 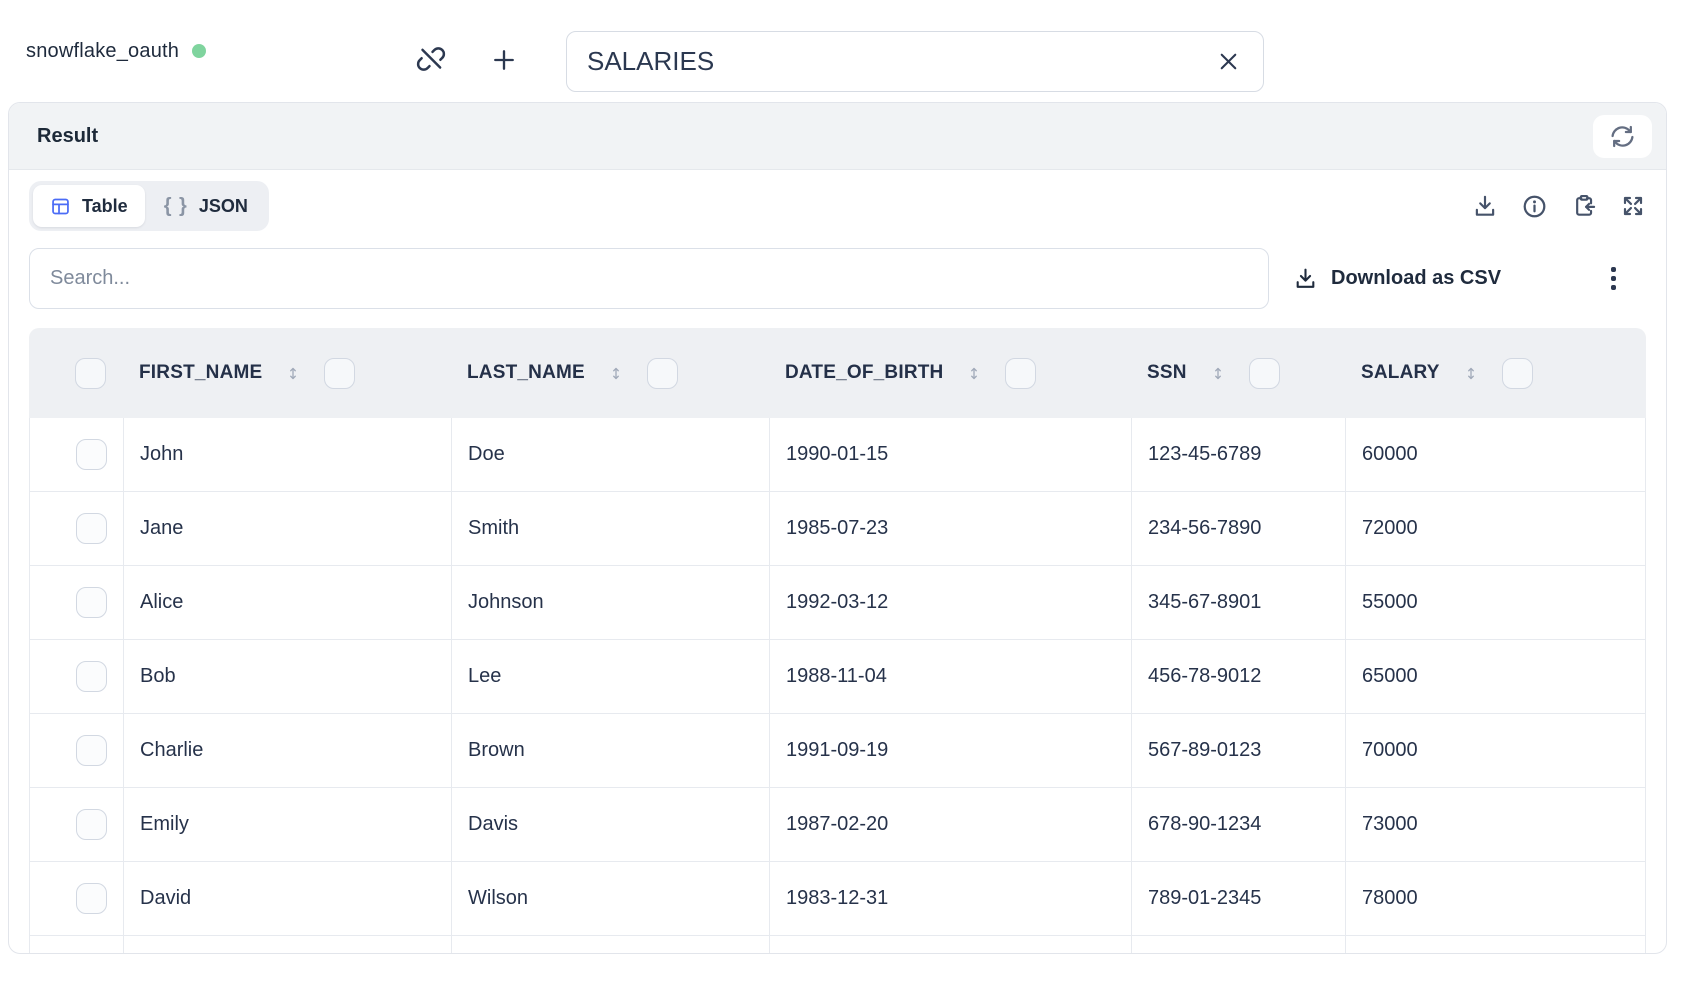 What do you see at coordinates (649, 278) in the screenshot?
I see `search-input` at bounding box center [649, 278].